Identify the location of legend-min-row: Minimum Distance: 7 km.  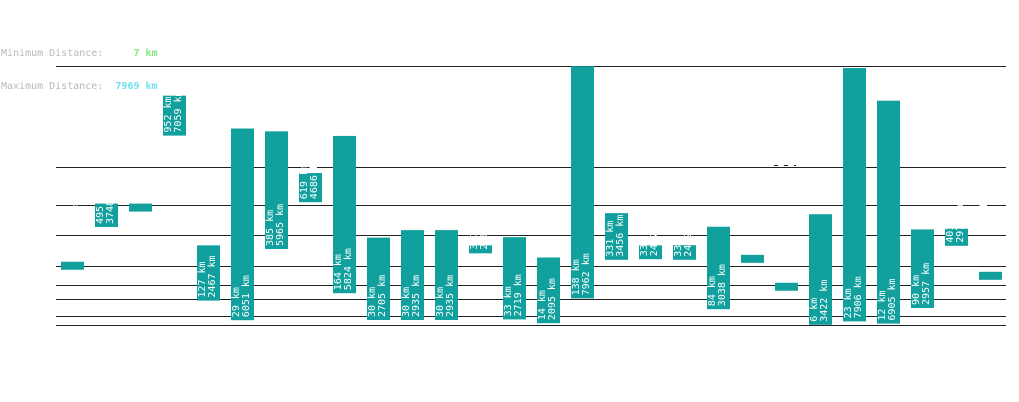
(79, 53).